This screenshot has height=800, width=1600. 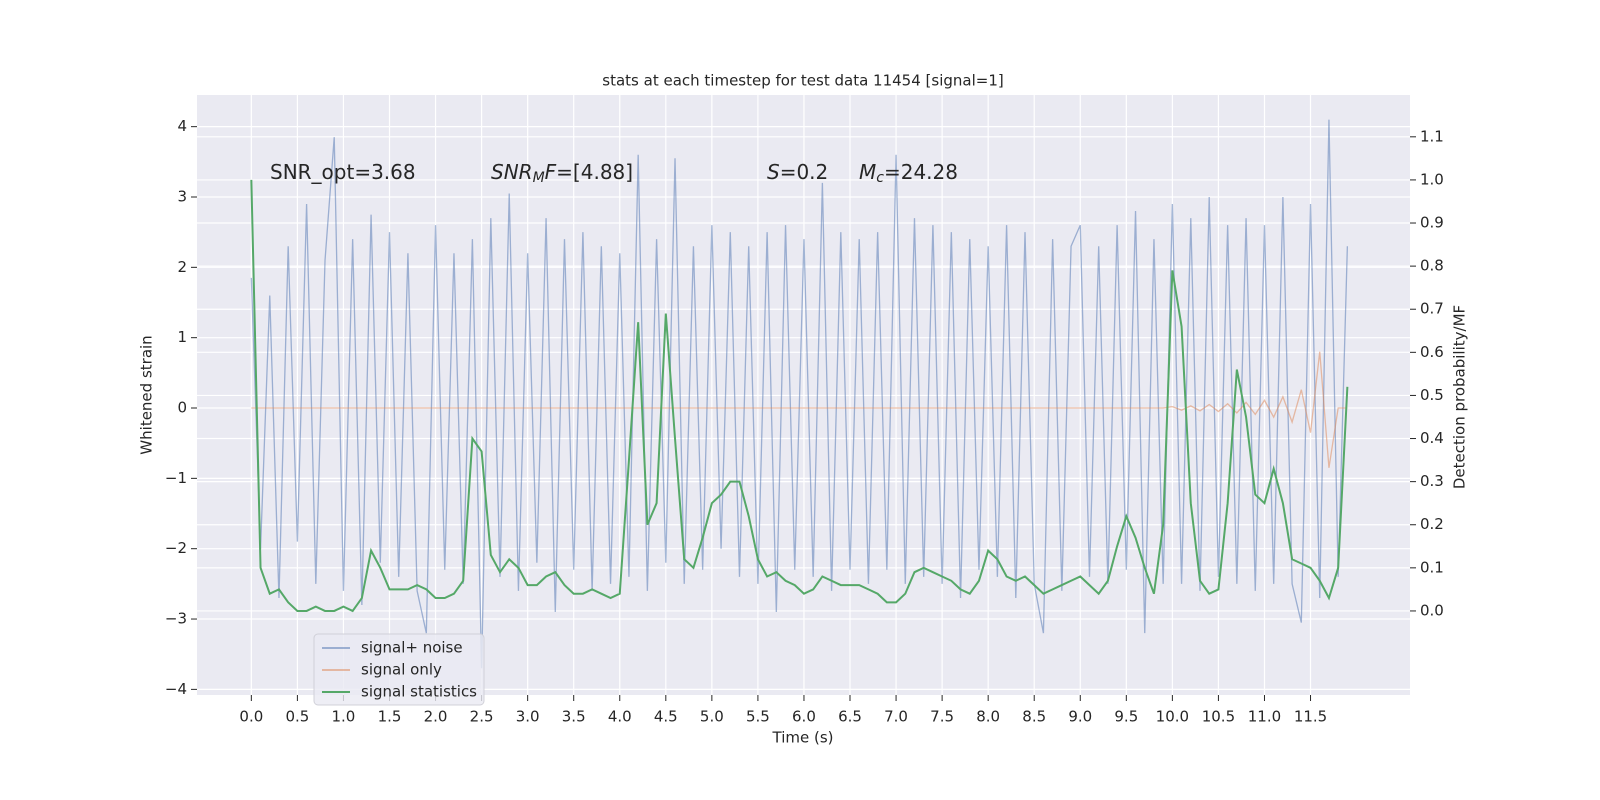 What do you see at coordinates (176, 689) in the screenshot?
I see `y-tick-label: −4` at bounding box center [176, 689].